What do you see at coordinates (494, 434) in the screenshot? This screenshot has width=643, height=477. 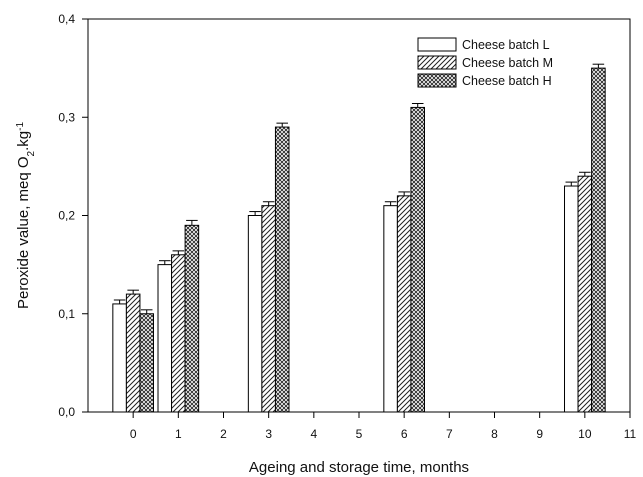 I see `x-tick-label: 8` at bounding box center [494, 434].